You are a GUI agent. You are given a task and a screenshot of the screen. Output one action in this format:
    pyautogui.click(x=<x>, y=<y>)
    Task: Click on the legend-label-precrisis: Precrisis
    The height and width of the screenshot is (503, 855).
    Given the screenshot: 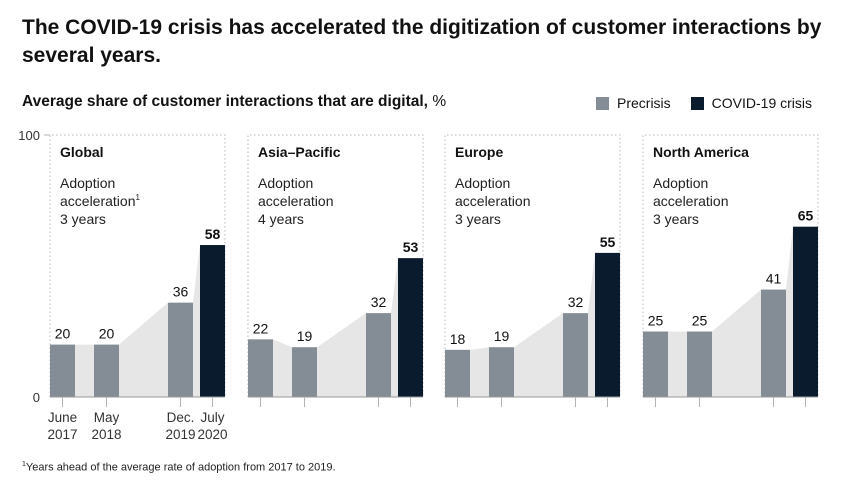 What is the action you would take?
    pyautogui.click(x=644, y=103)
    